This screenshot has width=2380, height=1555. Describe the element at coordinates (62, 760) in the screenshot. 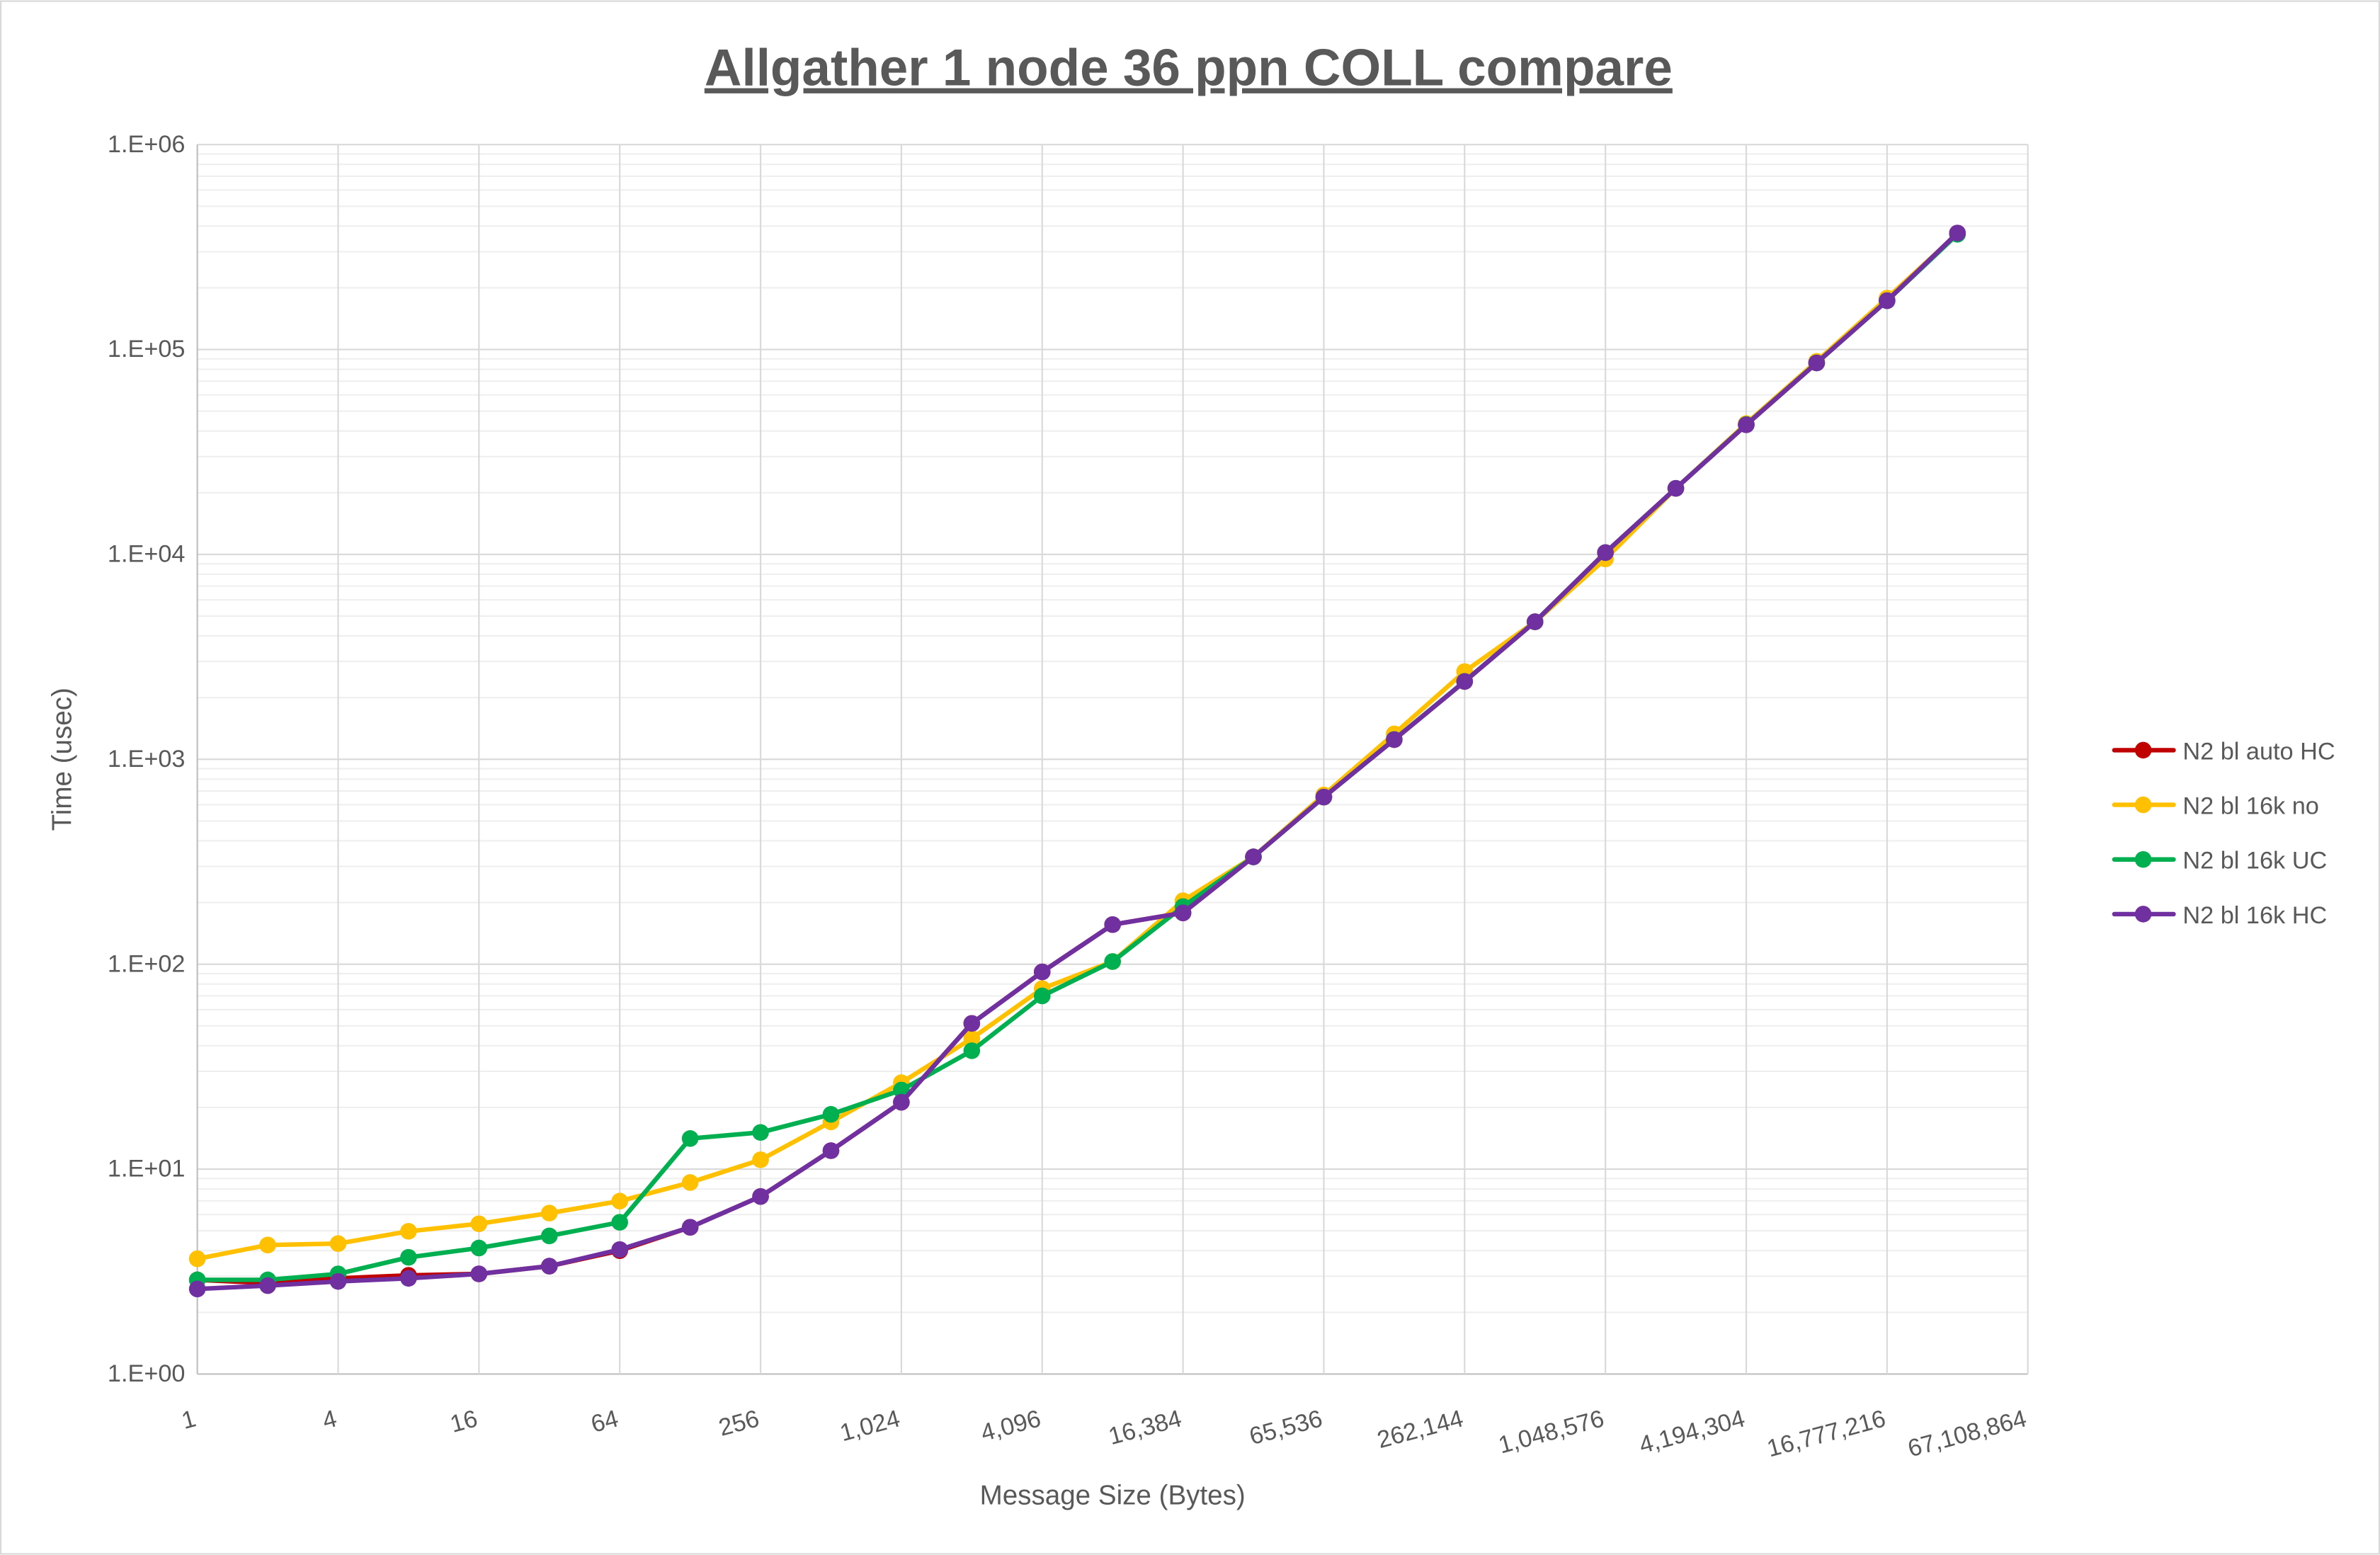

I see `y-axis-label: Time (usec)` at that location.